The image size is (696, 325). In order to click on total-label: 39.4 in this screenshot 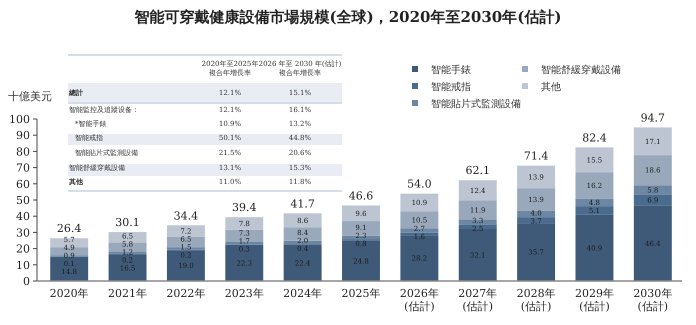, I will do `click(244, 207)`.